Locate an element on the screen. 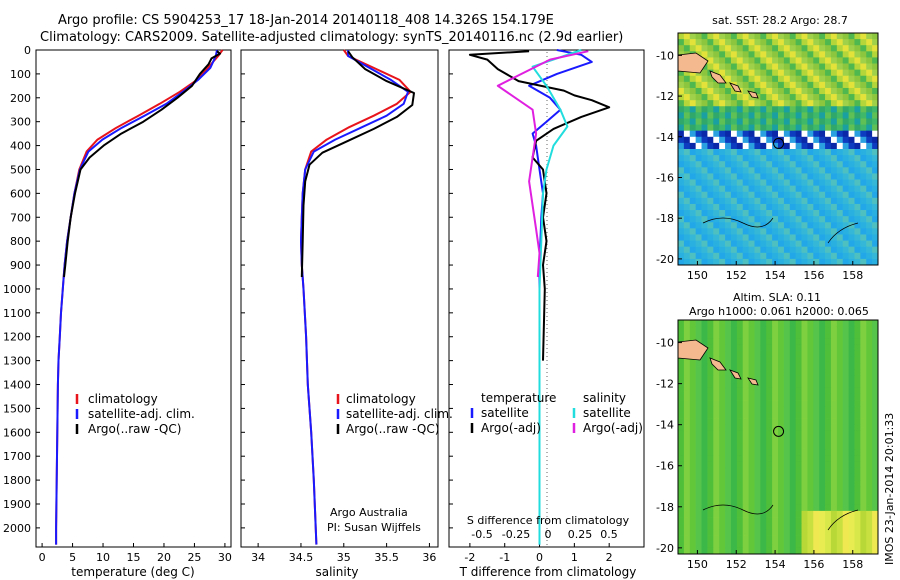 Image resolution: width=900 pixels, height=580 pixels. map-x-tick-label: 158 is located at coordinates (852, 275).